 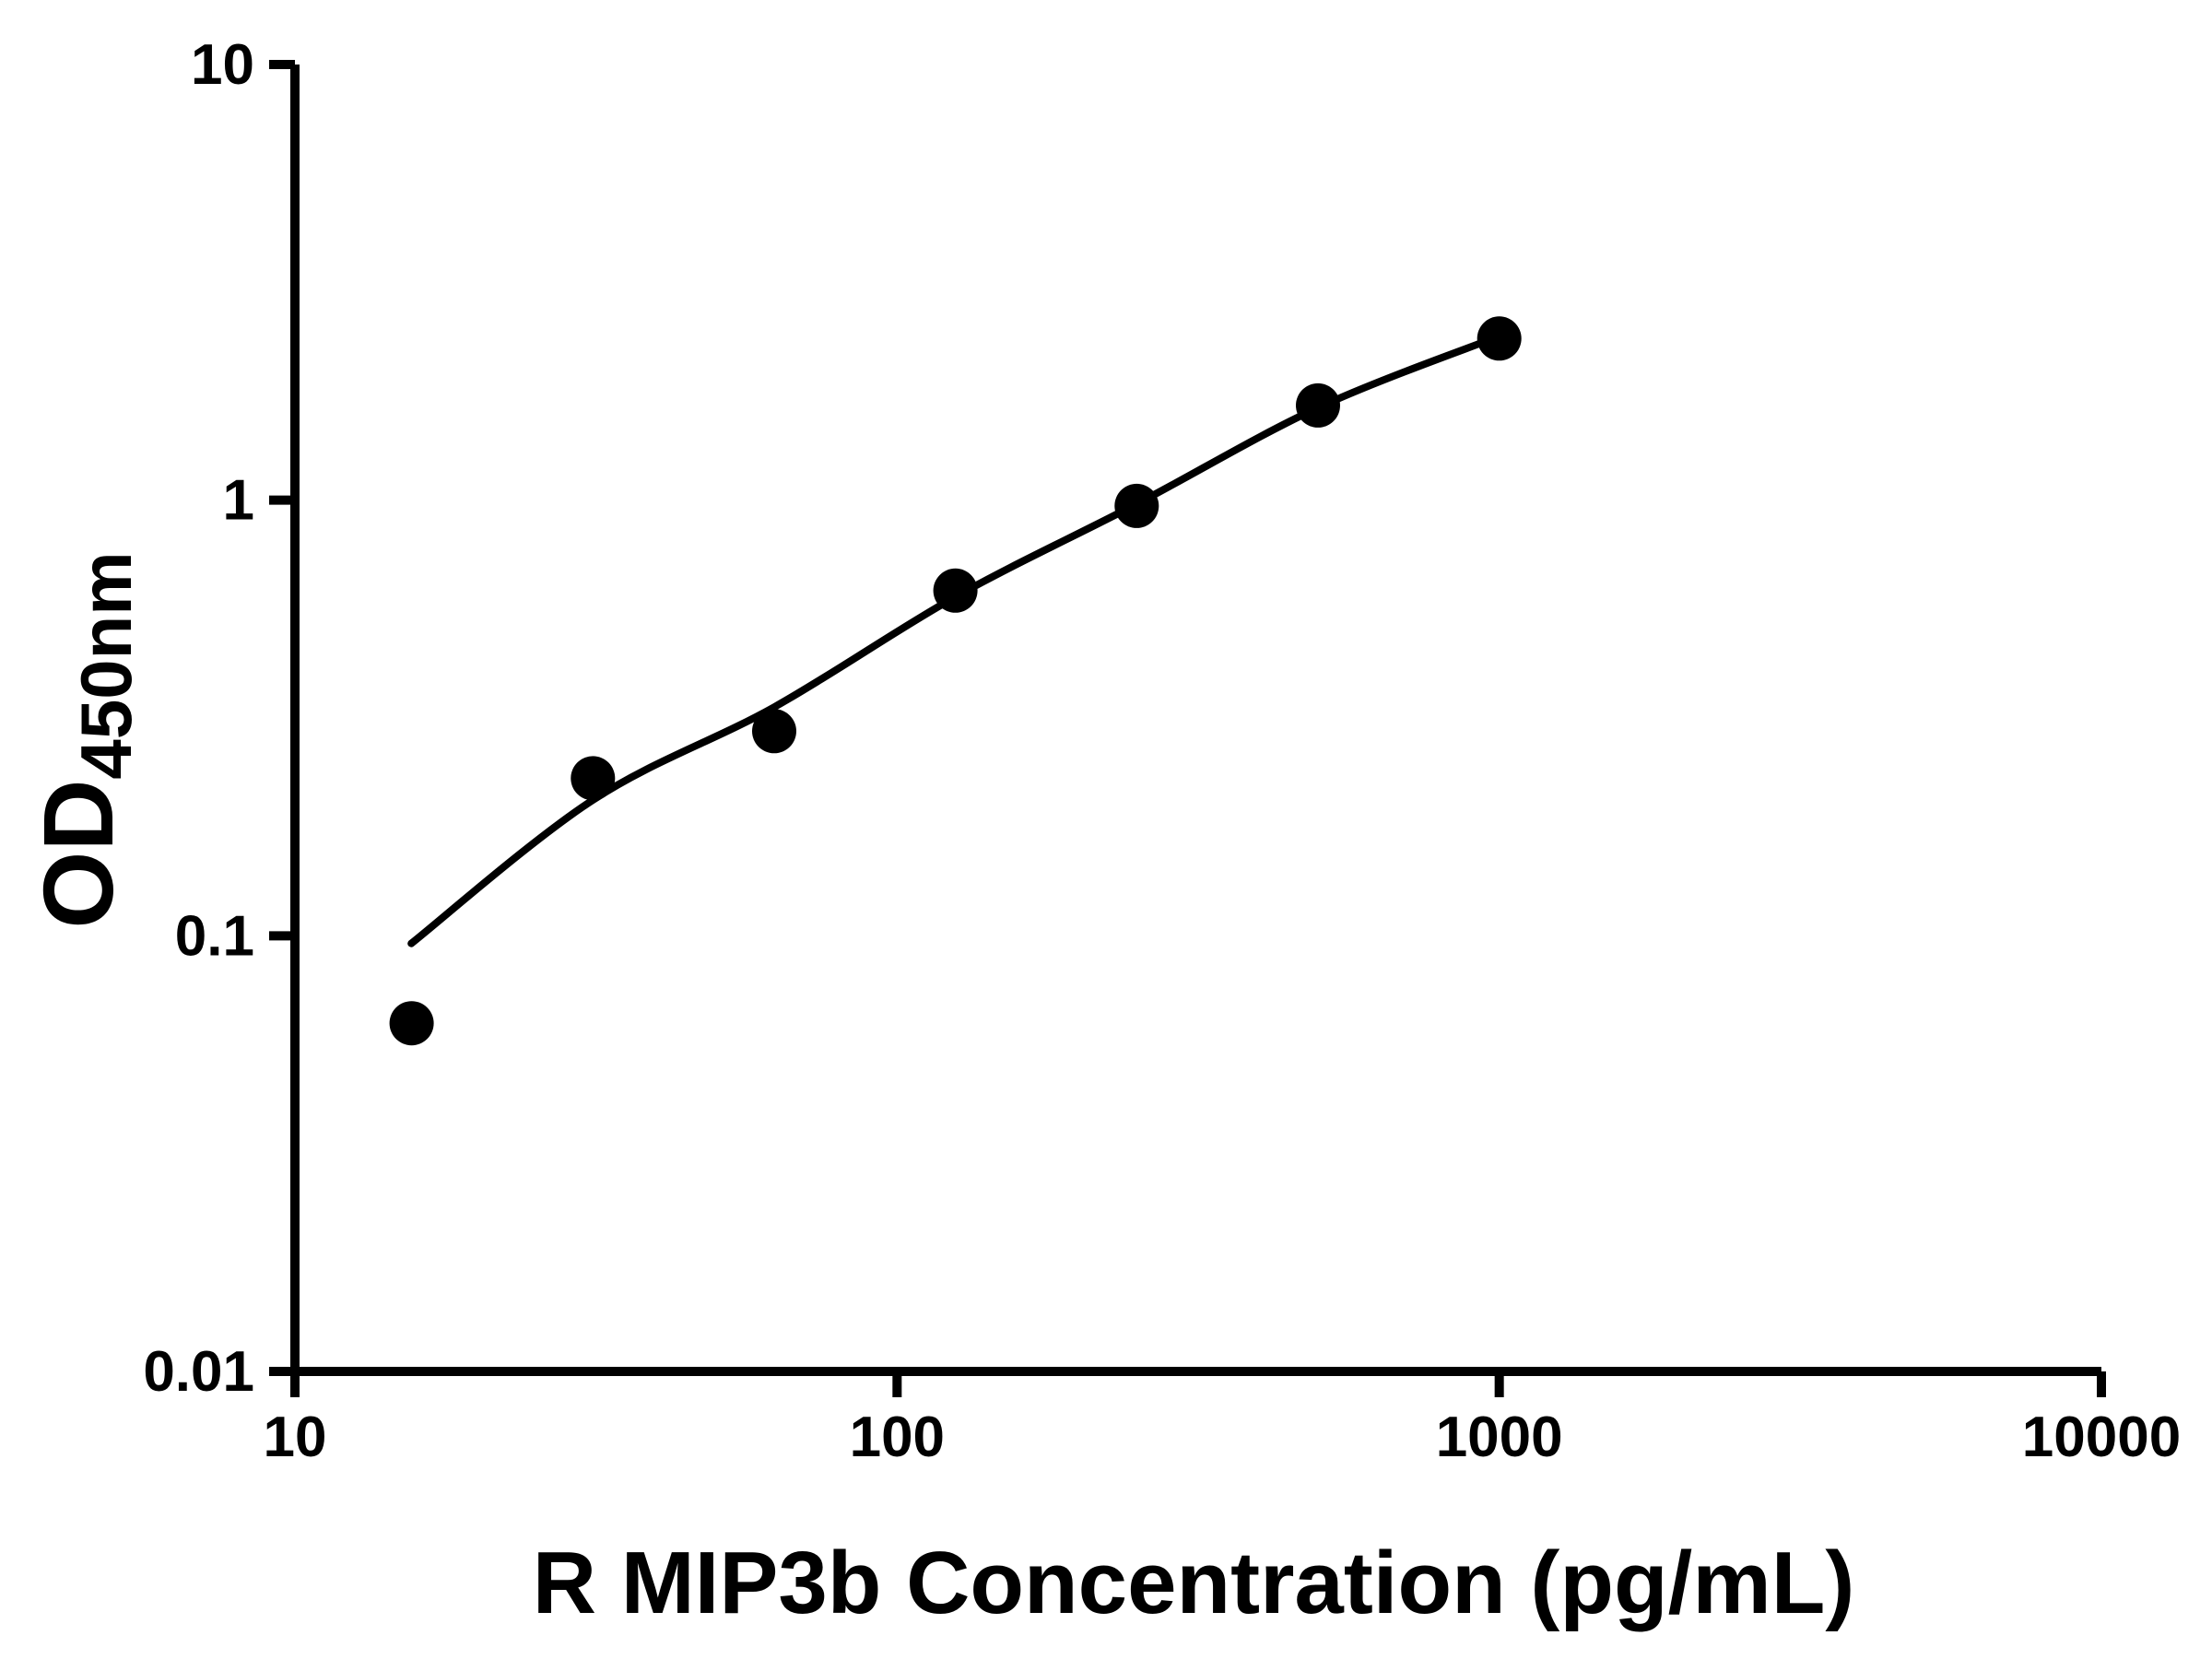 I want to click on y-axis-title: OD450nm, so click(x=84, y=739).